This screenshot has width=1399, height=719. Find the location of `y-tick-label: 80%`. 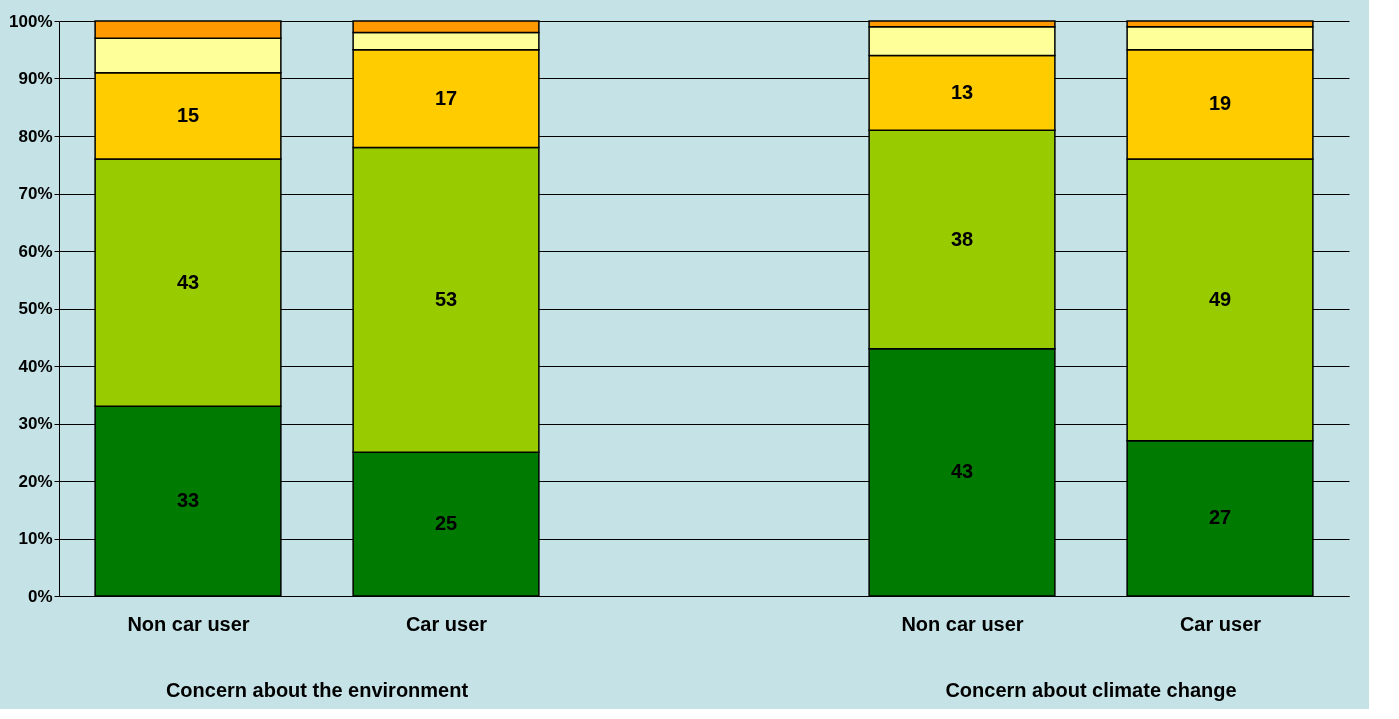

y-tick-label: 80% is located at coordinates (35, 136).